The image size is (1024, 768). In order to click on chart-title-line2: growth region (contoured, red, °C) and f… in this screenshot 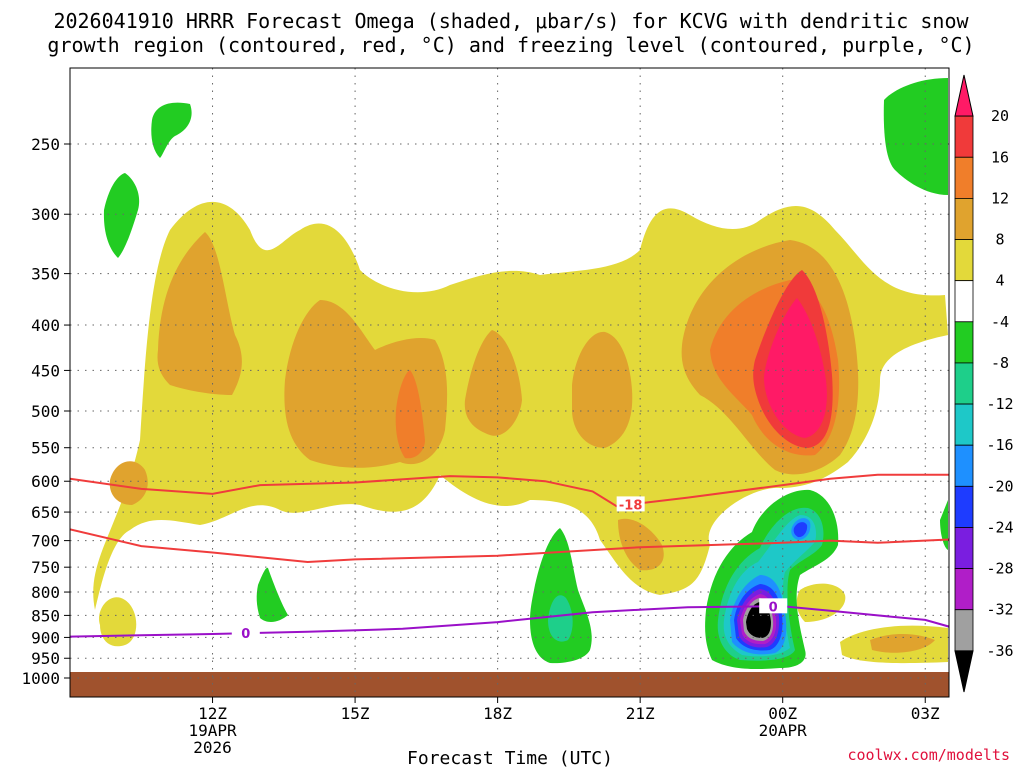, I will do `click(510, 45)`.